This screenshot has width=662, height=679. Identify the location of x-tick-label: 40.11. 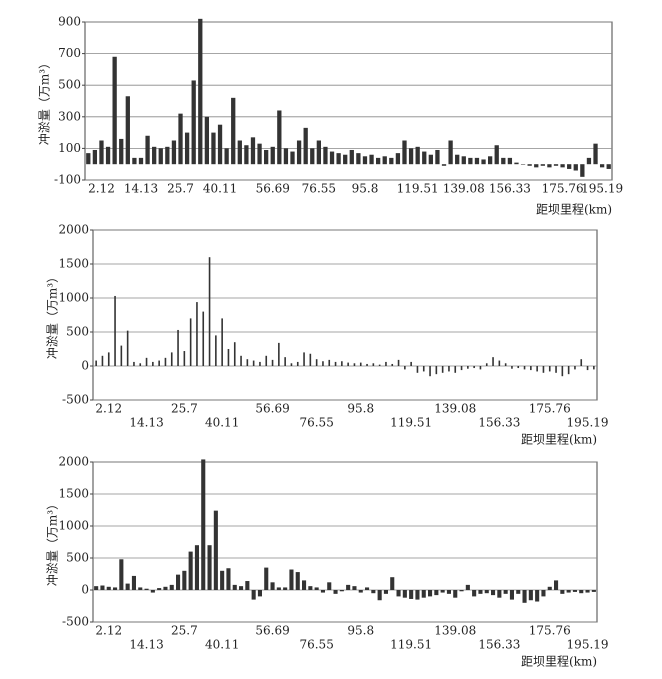
(220, 189).